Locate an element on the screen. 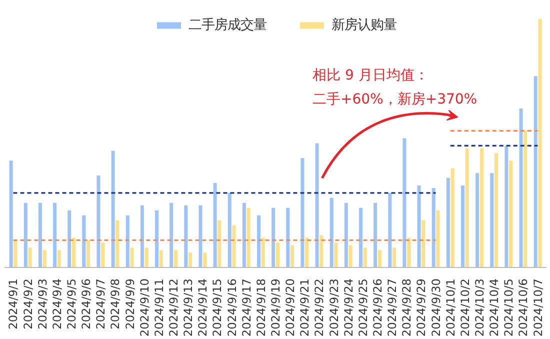 This screenshot has width=550, height=339. x-tick-label: 2024/9/1 is located at coordinates (13, 304).